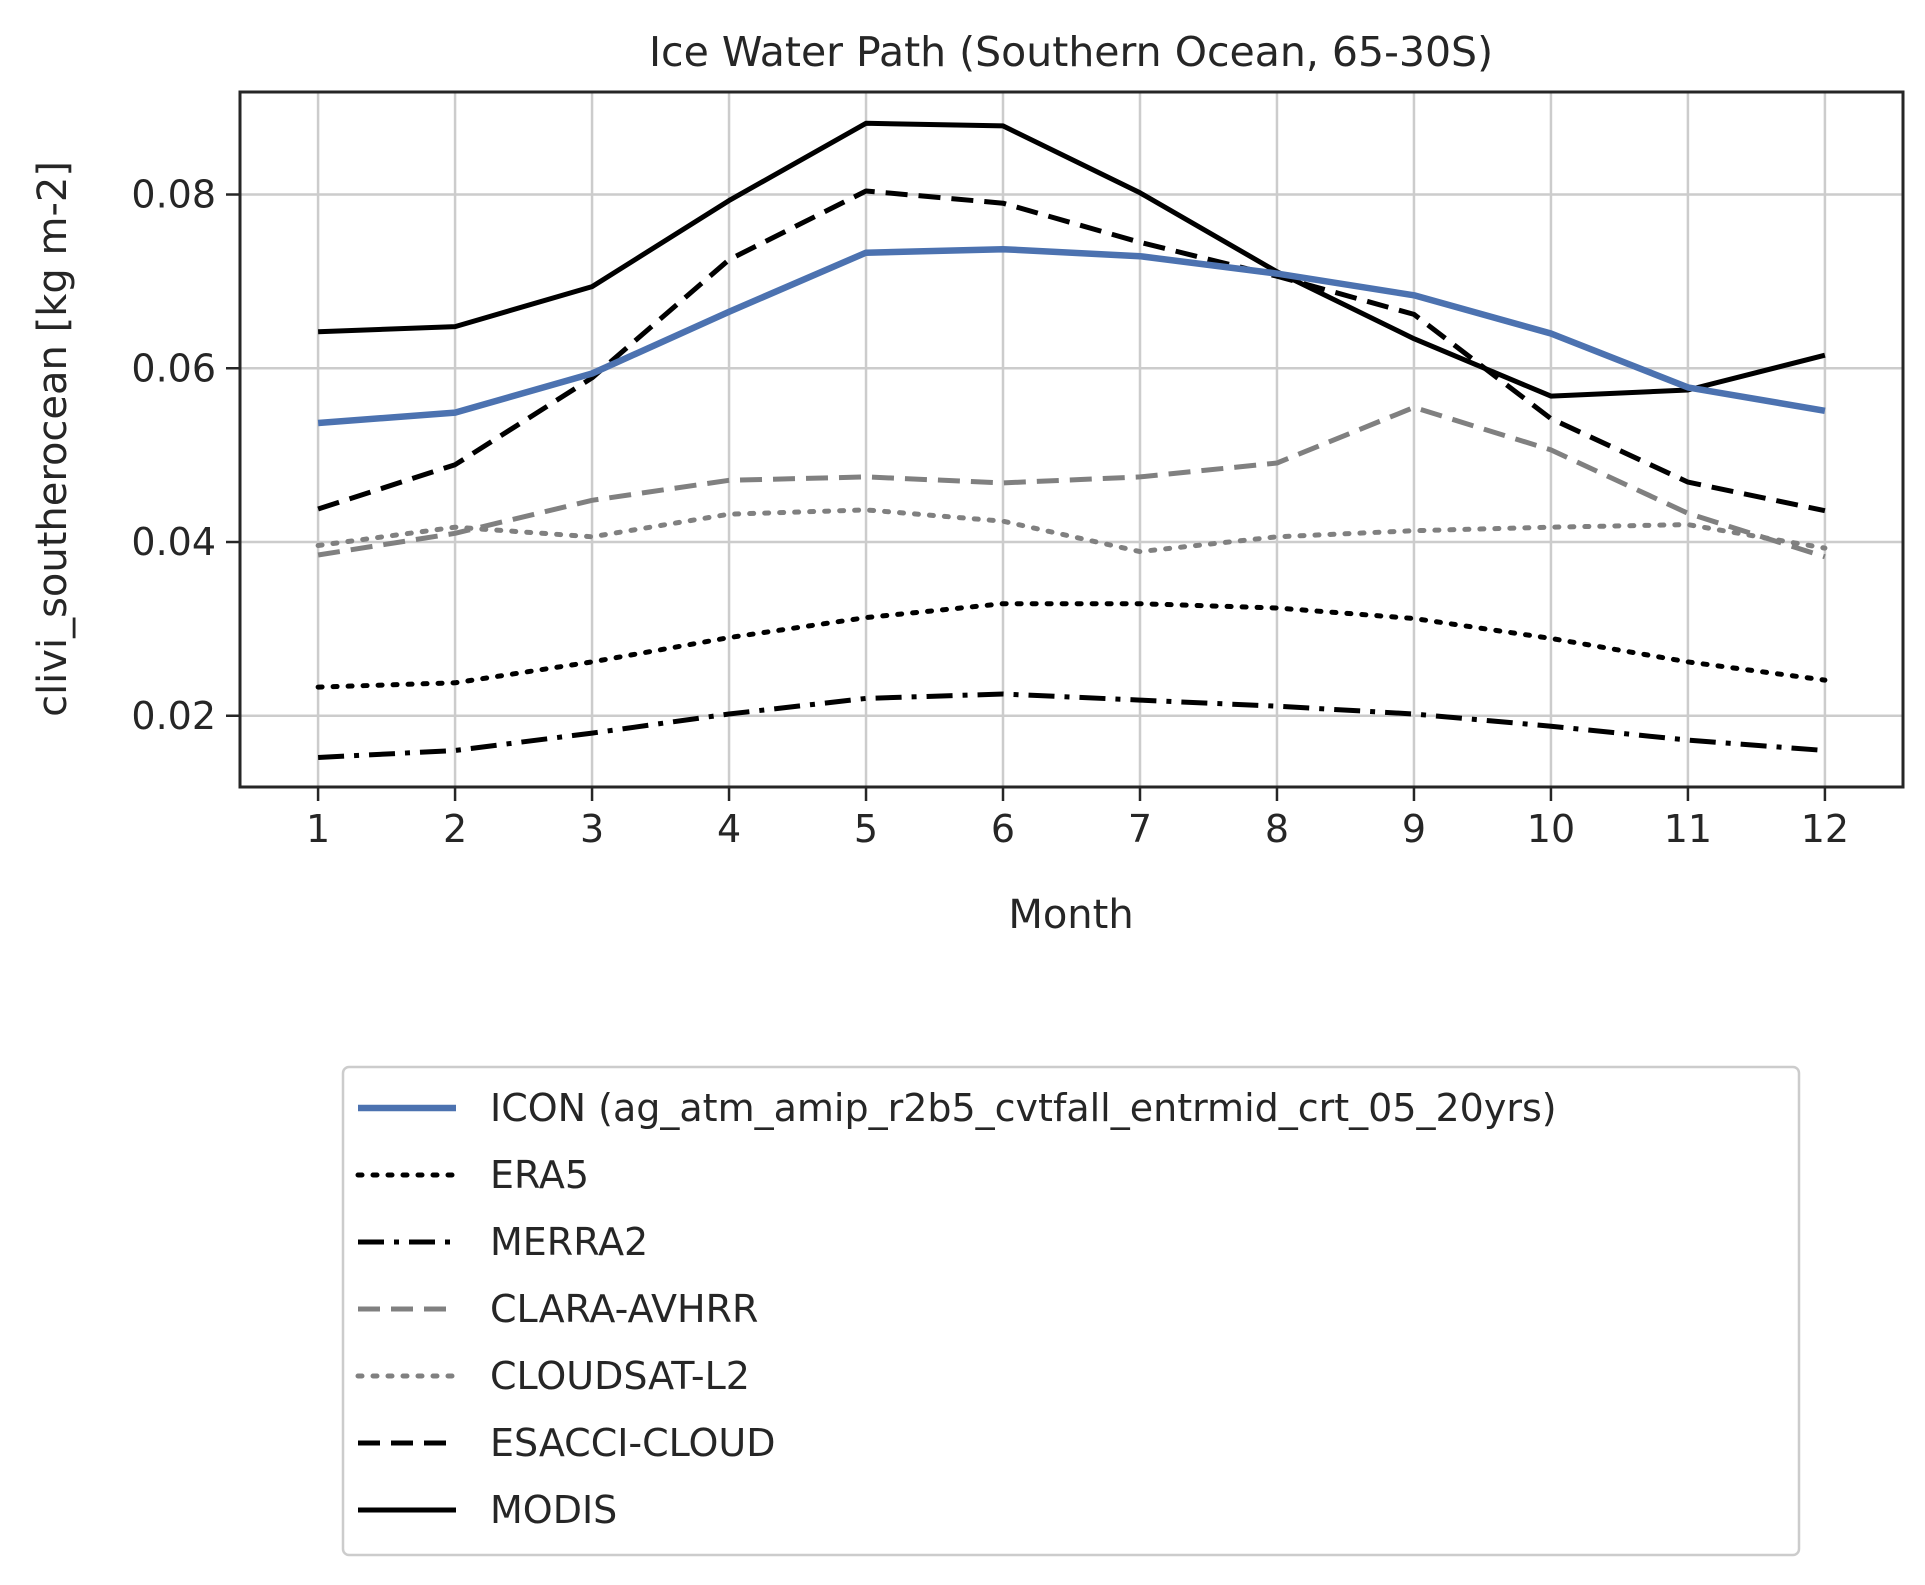 Image resolution: width=1925 pixels, height=1585 pixels. Describe the element at coordinates (1825, 829) in the screenshot. I see `x-tick-label: 12` at that location.